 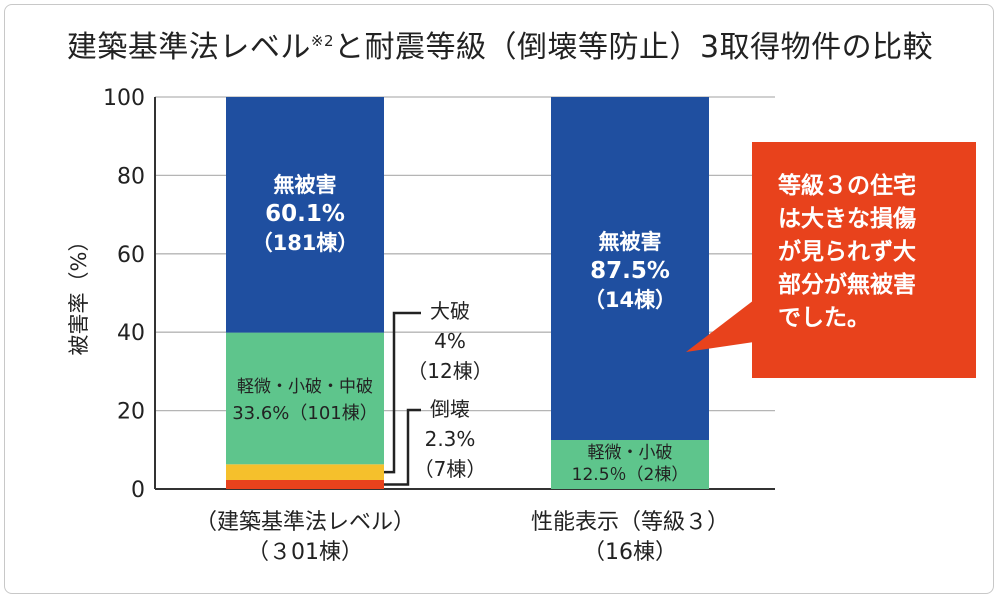 What do you see at coordinates (138, 490) in the screenshot?
I see `y-tick-label: 0` at bounding box center [138, 490].